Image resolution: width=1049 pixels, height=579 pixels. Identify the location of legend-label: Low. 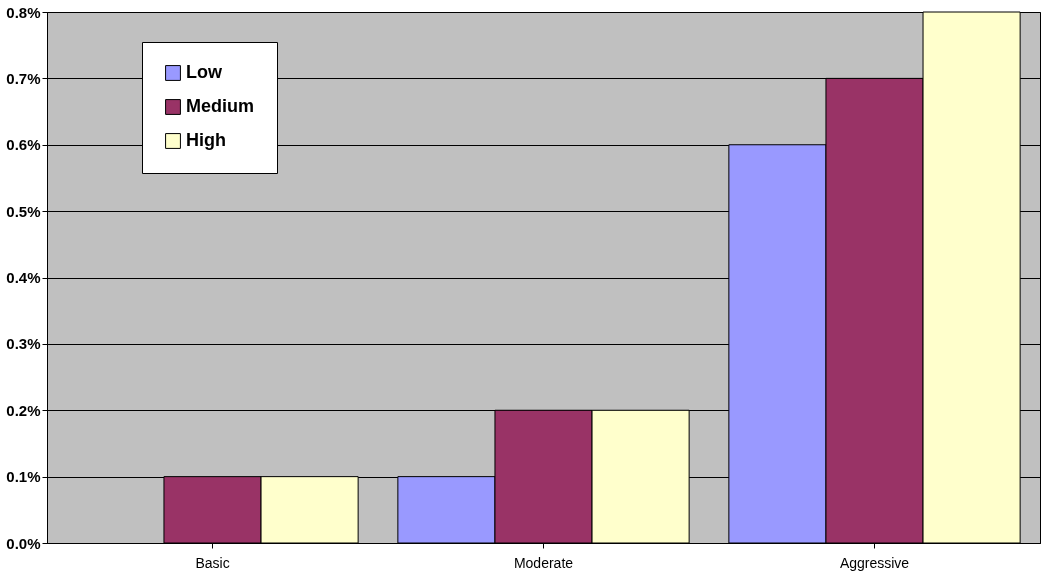
(204, 72).